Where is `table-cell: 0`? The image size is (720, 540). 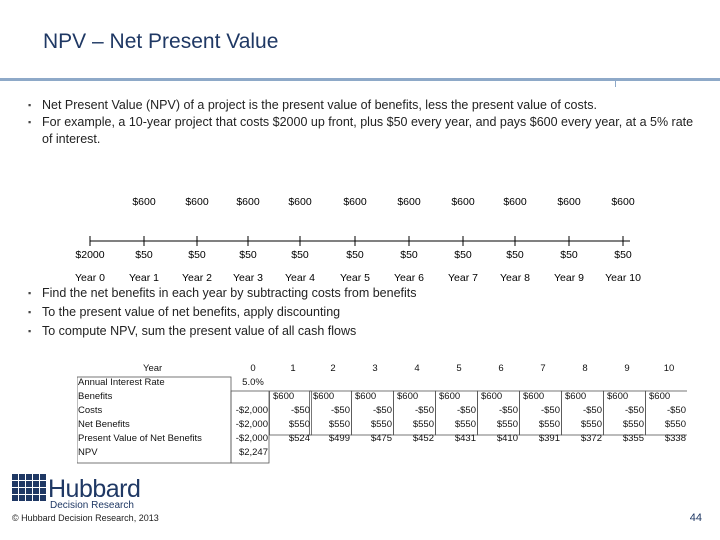 table-cell: 0 is located at coordinates (253, 368).